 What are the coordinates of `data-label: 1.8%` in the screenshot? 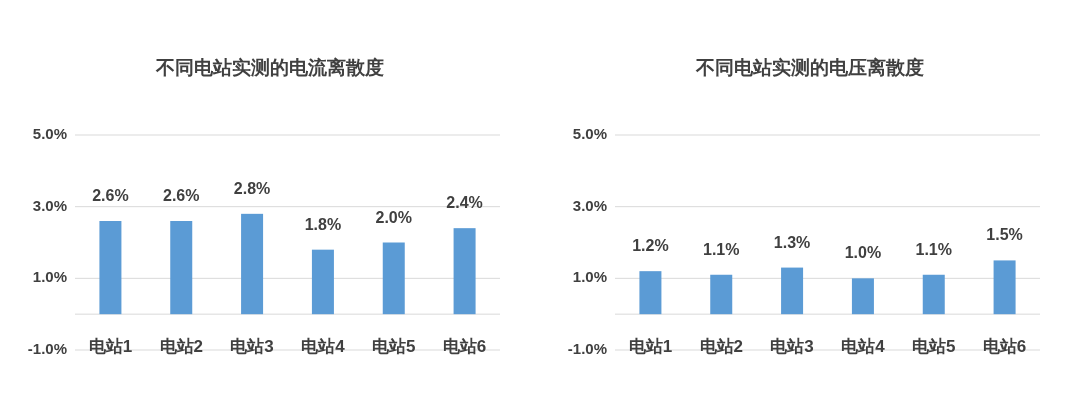 It's located at (323, 224).